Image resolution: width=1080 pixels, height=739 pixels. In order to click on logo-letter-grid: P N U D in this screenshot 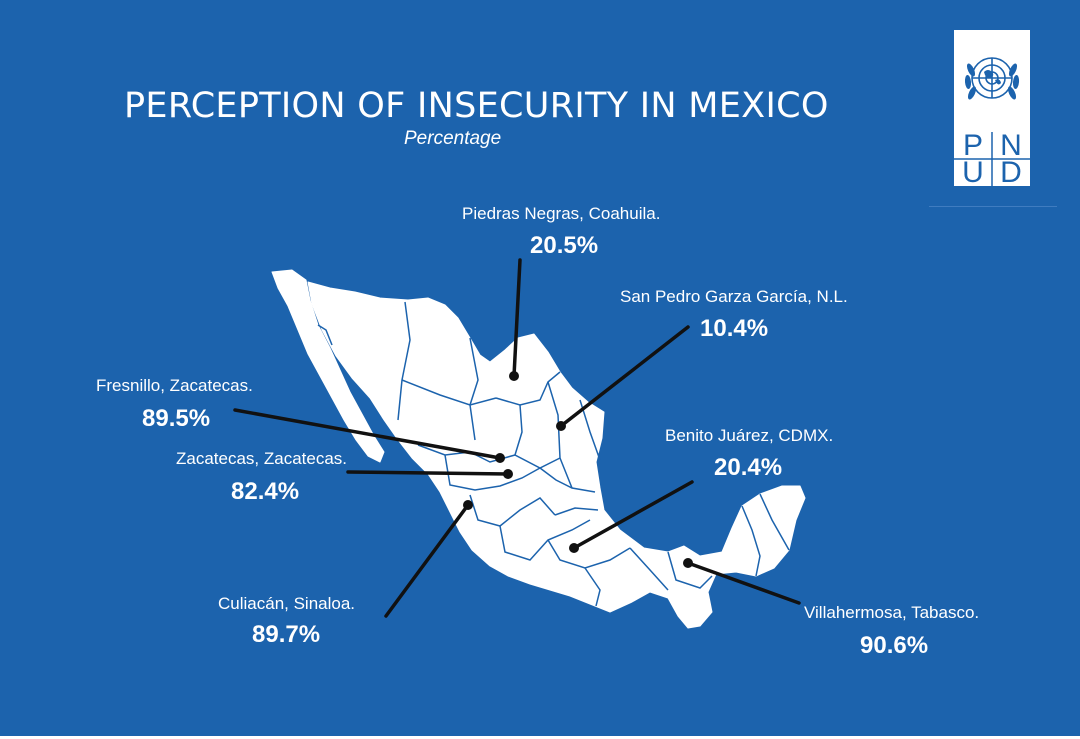, I will do `click(992, 159)`.